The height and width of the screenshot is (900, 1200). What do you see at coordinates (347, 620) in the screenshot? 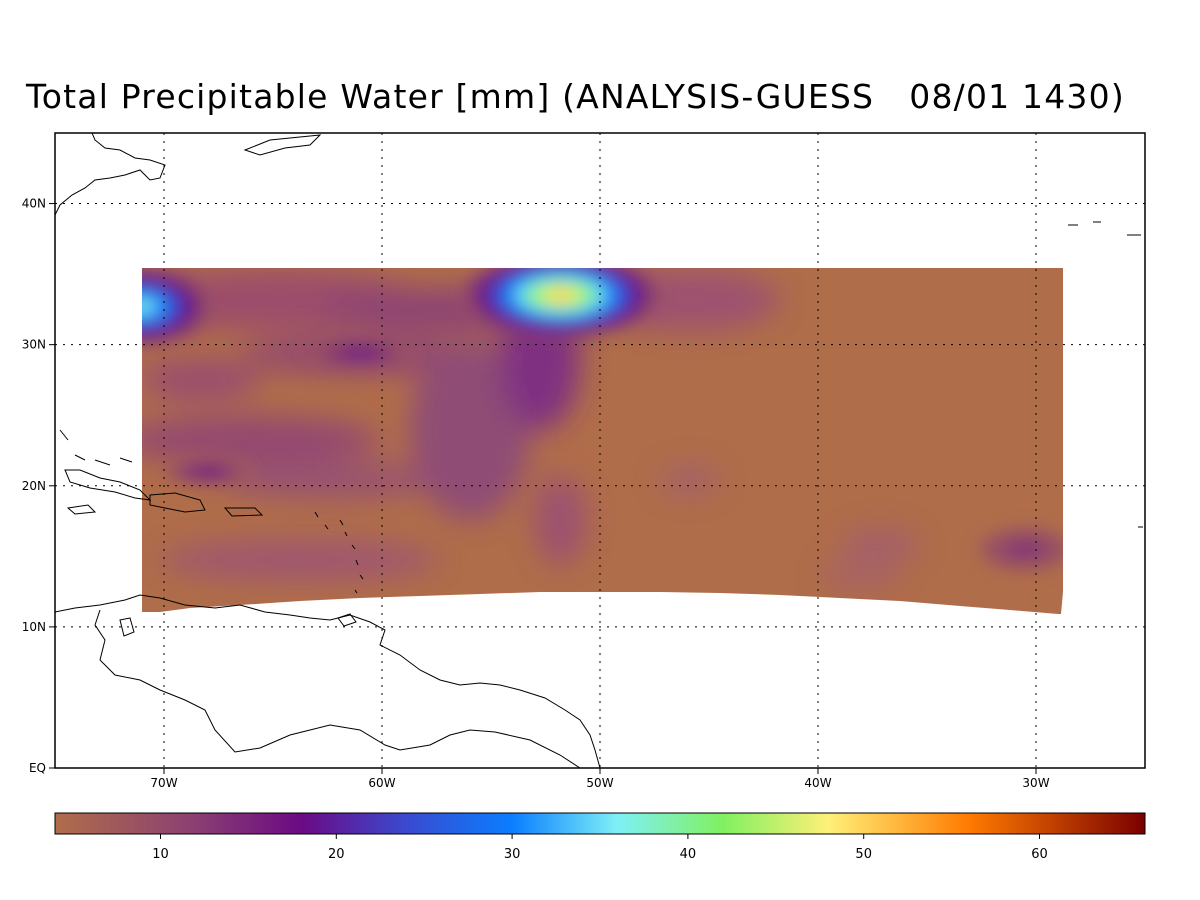
I see `trinidad` at bounding box center [347, 620].